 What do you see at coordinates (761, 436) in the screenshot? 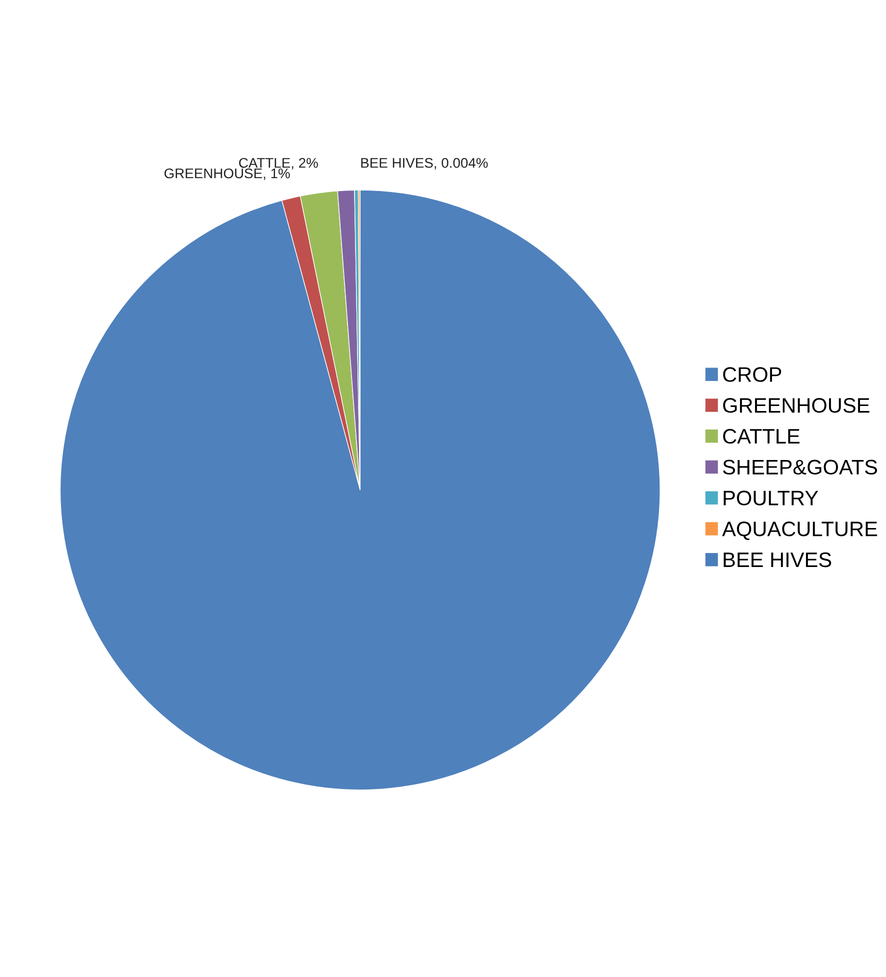
I see `legend-label: CATTLE` at bounding box center [761, 436].